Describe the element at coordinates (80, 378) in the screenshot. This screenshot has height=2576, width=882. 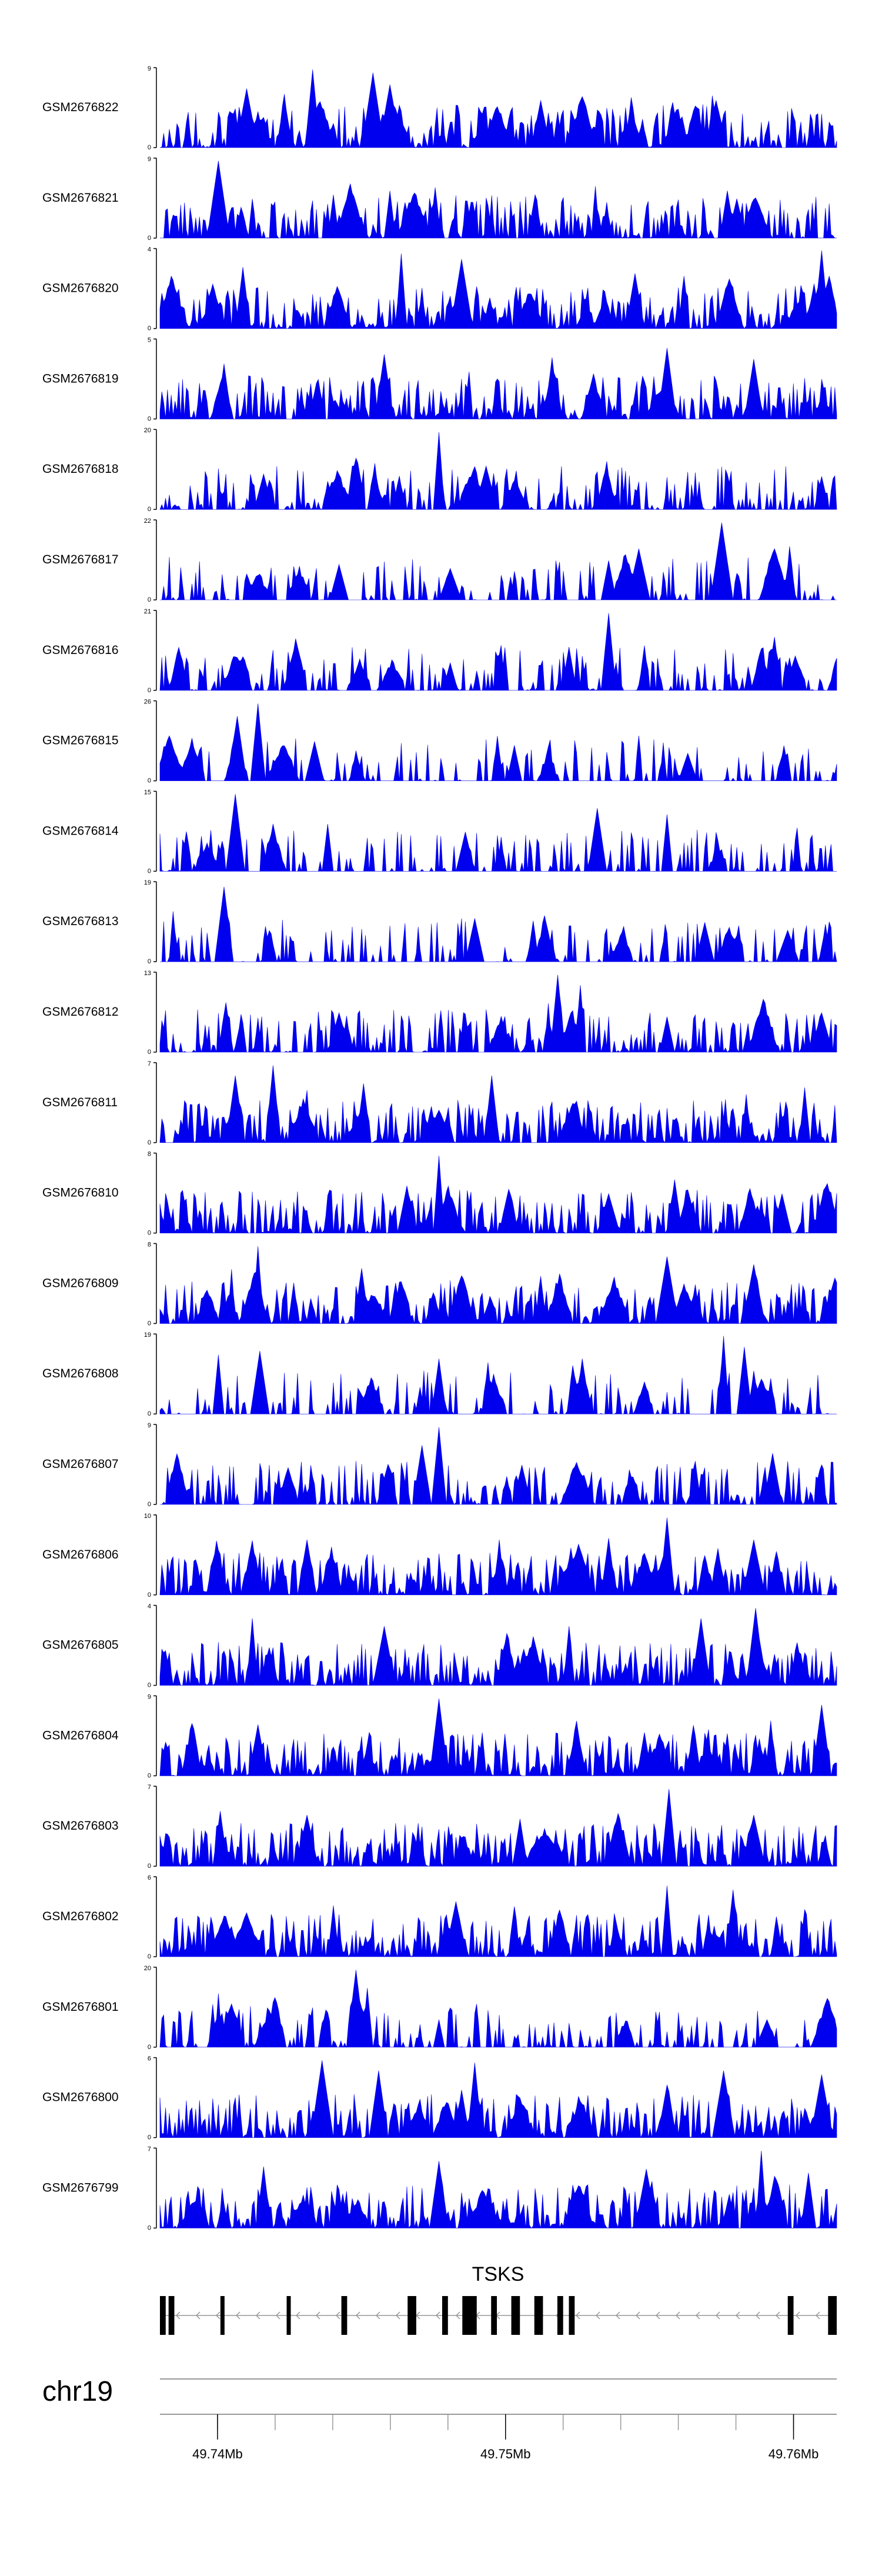
I see `track-label: GSM2676819` at that location.